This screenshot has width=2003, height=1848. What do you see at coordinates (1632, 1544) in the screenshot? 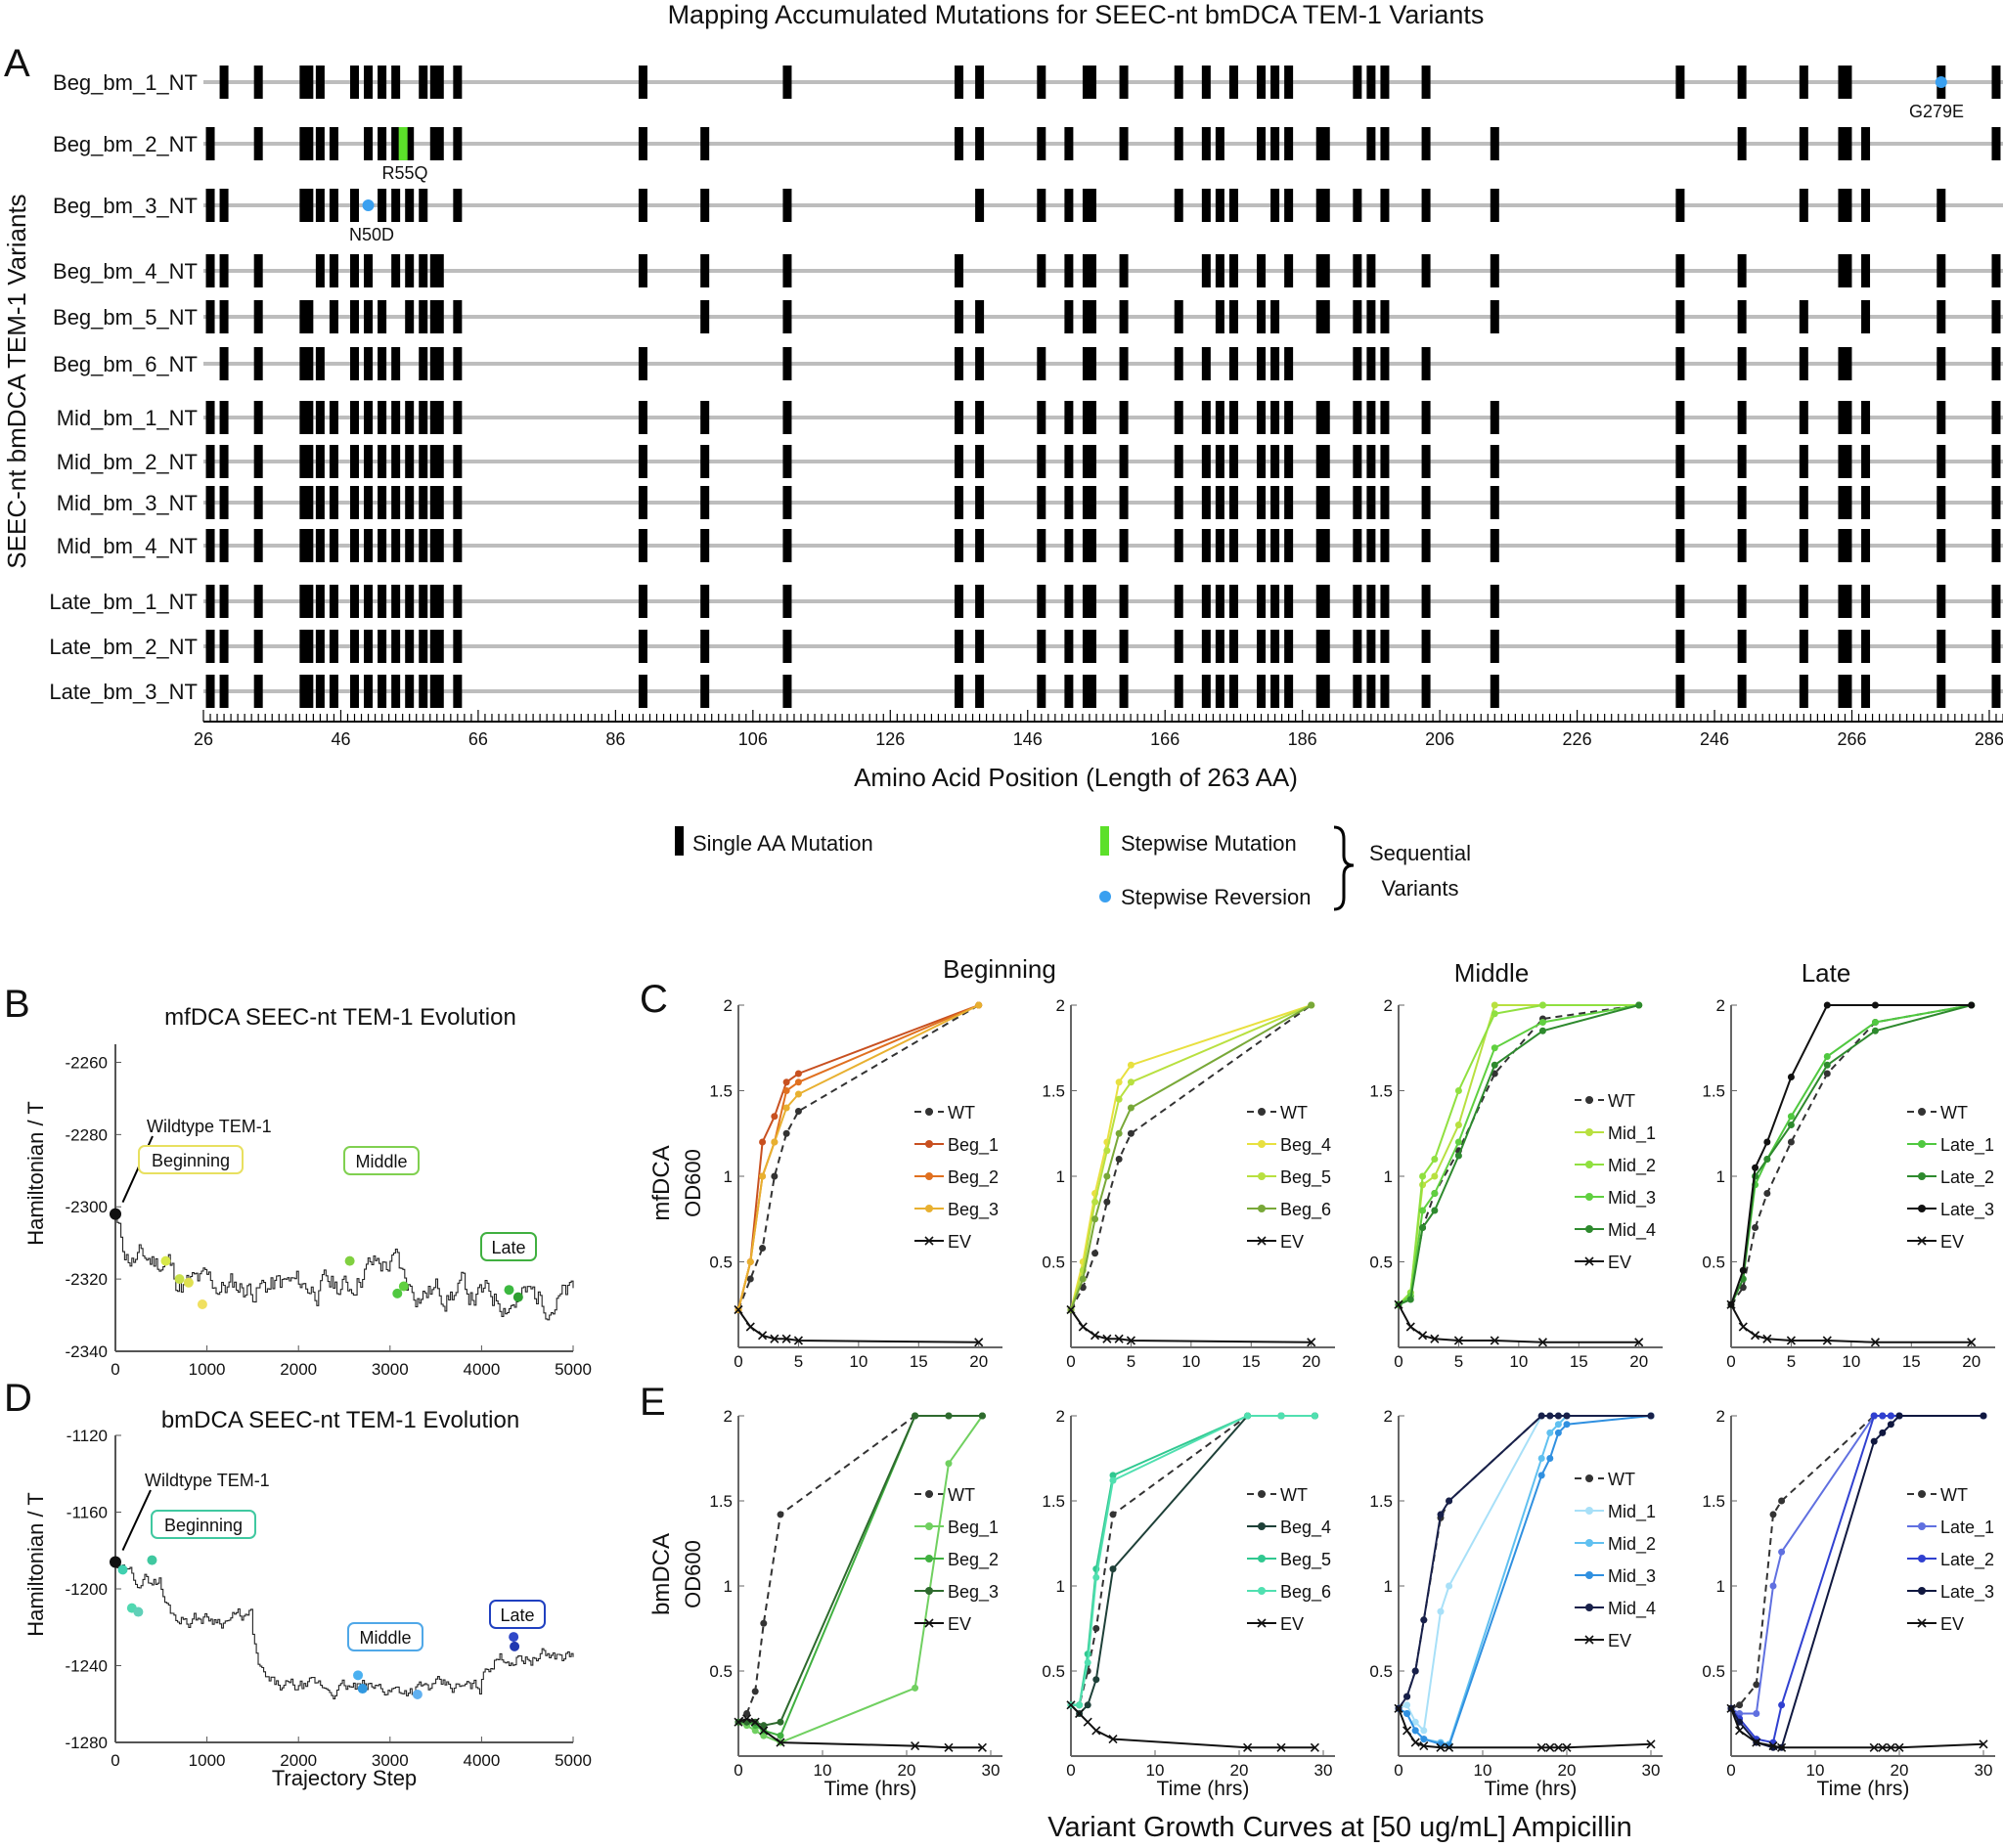
I see `legend-label: Mid_2` at bounding box center [1632, 1544].